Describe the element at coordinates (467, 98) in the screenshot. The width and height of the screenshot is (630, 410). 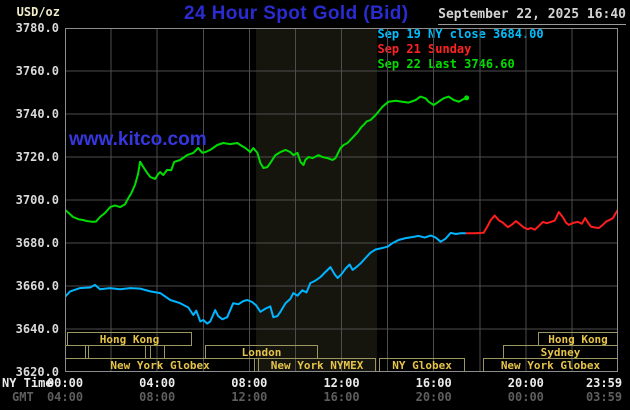
I see `last-price-marker` at that location.